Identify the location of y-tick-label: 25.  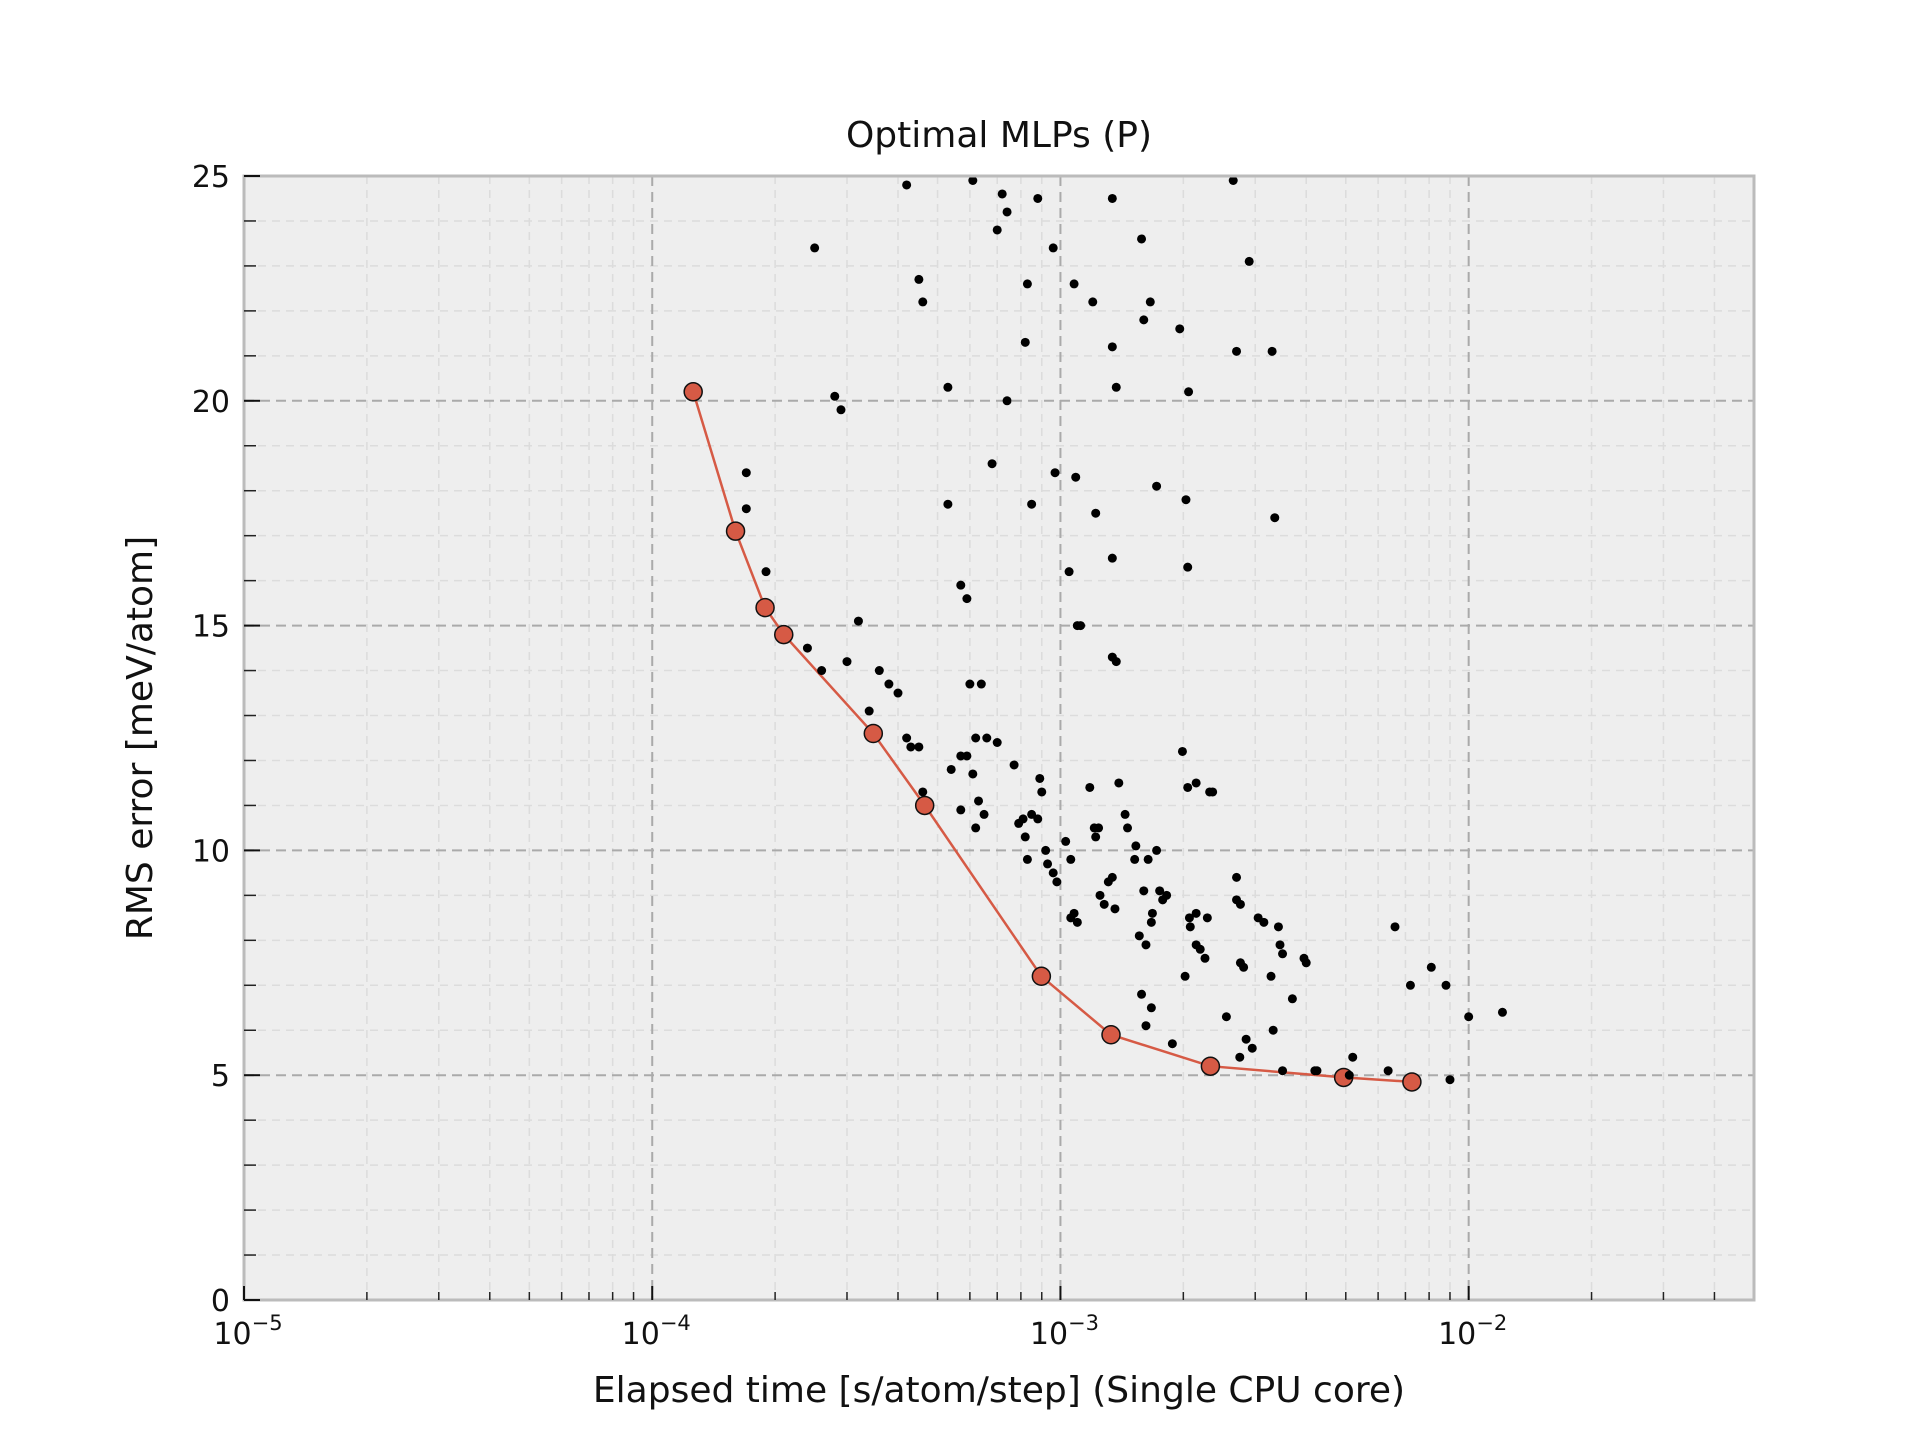
(211, 177).